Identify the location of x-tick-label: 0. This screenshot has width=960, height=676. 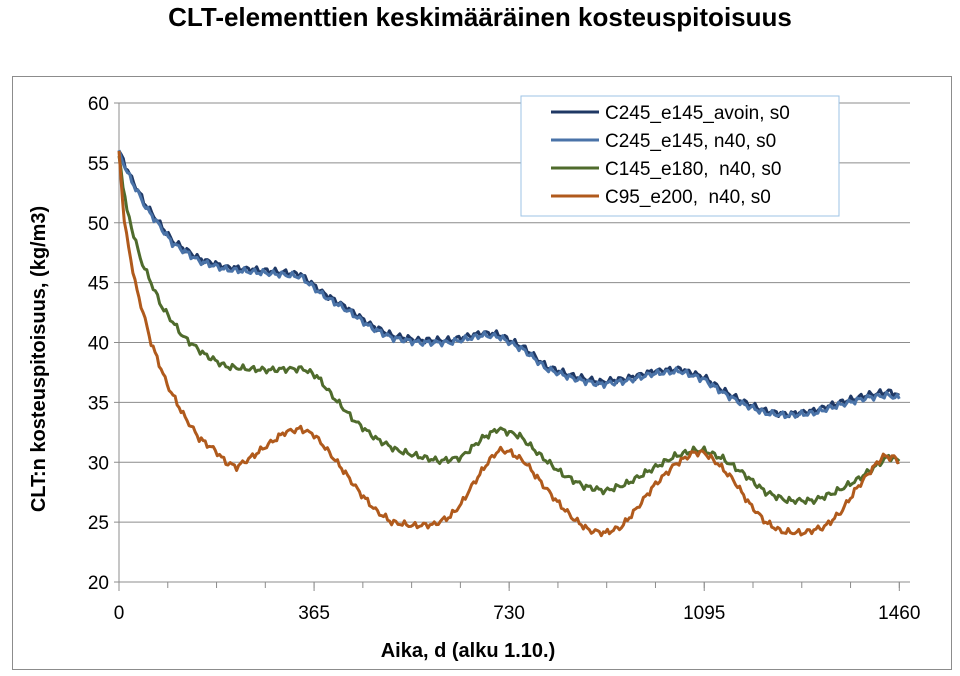
(119, 613).